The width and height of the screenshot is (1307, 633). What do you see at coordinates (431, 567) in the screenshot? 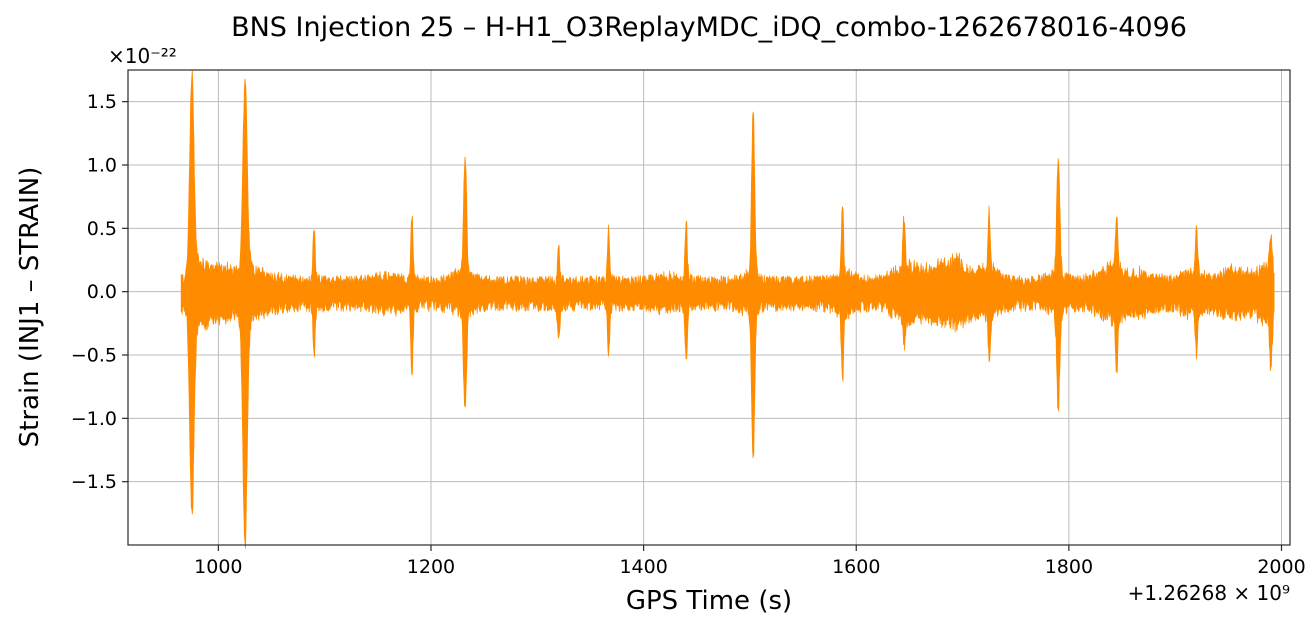
I see `x-tick-label: 1200` at bounding box center [431, 567].